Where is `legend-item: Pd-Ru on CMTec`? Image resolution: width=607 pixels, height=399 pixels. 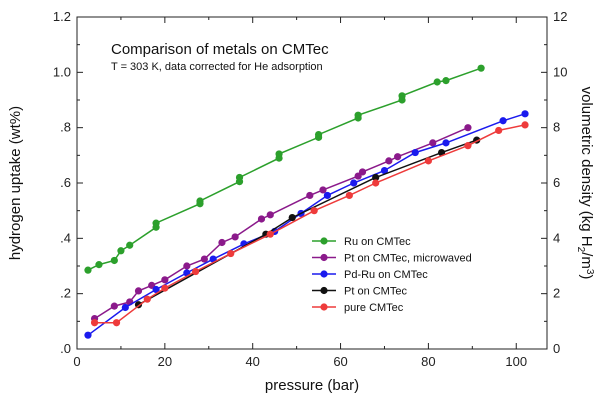
legend-item: Pd-Ru on CMTec is located at coordinates (370, 275).